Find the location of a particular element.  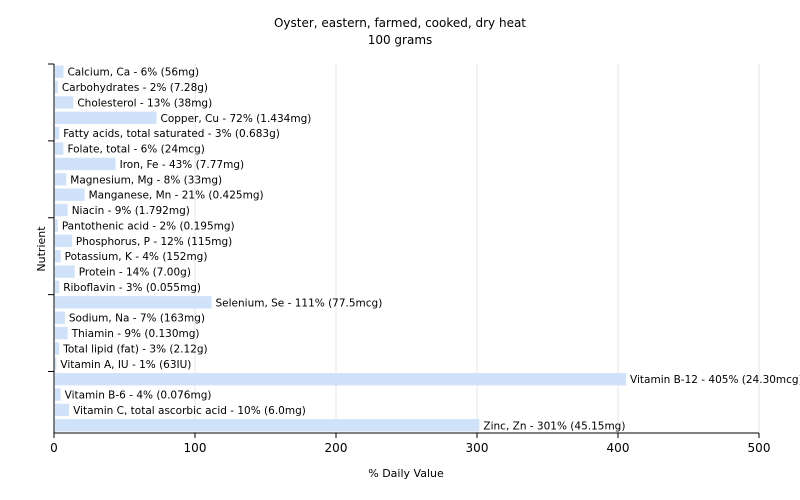

bar-label: Potassium, K - 4% (152mg) is located at coordinates (136, 257).